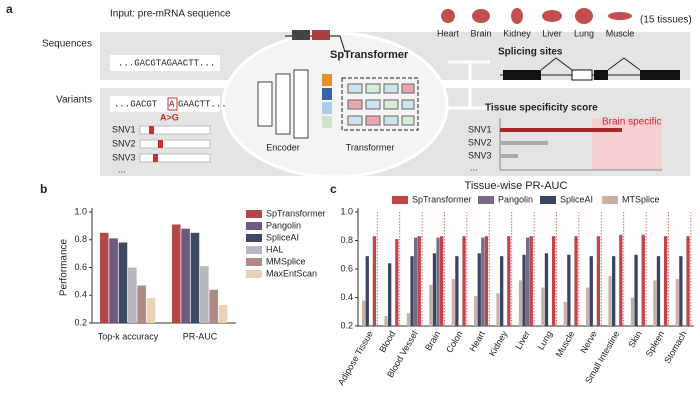  Describe the element at coordinates (165, 63) in the screenshot. I see `seq-box` at that location.